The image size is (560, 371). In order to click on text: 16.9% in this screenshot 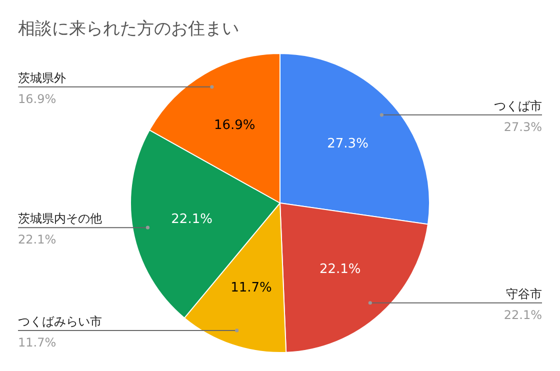, I will do `click(37, 99)`.